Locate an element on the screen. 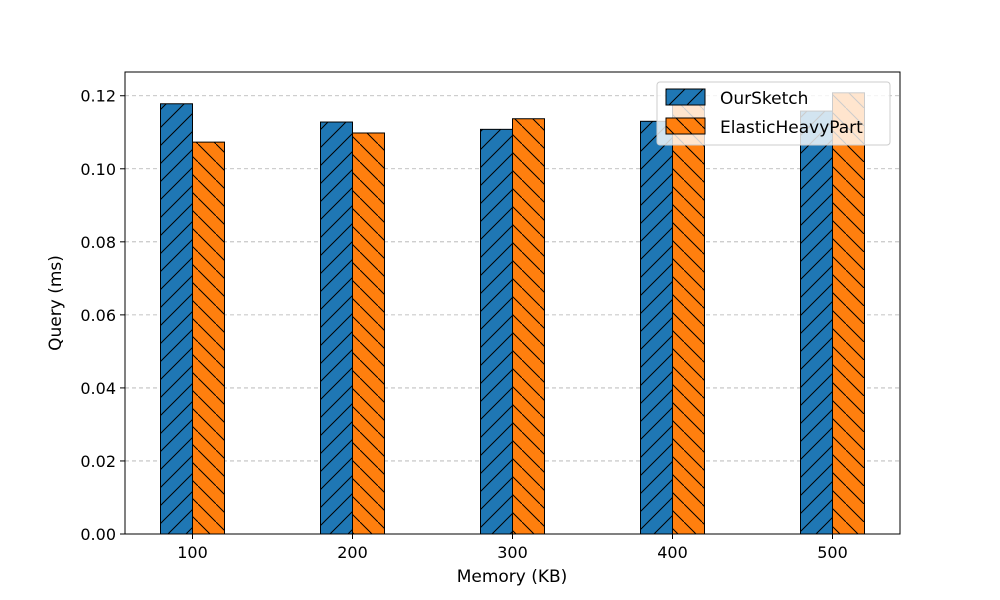 The width and height of the screenshot is (1000, 600). legend-swatch-oursketch is located at coordinates (685, 97).